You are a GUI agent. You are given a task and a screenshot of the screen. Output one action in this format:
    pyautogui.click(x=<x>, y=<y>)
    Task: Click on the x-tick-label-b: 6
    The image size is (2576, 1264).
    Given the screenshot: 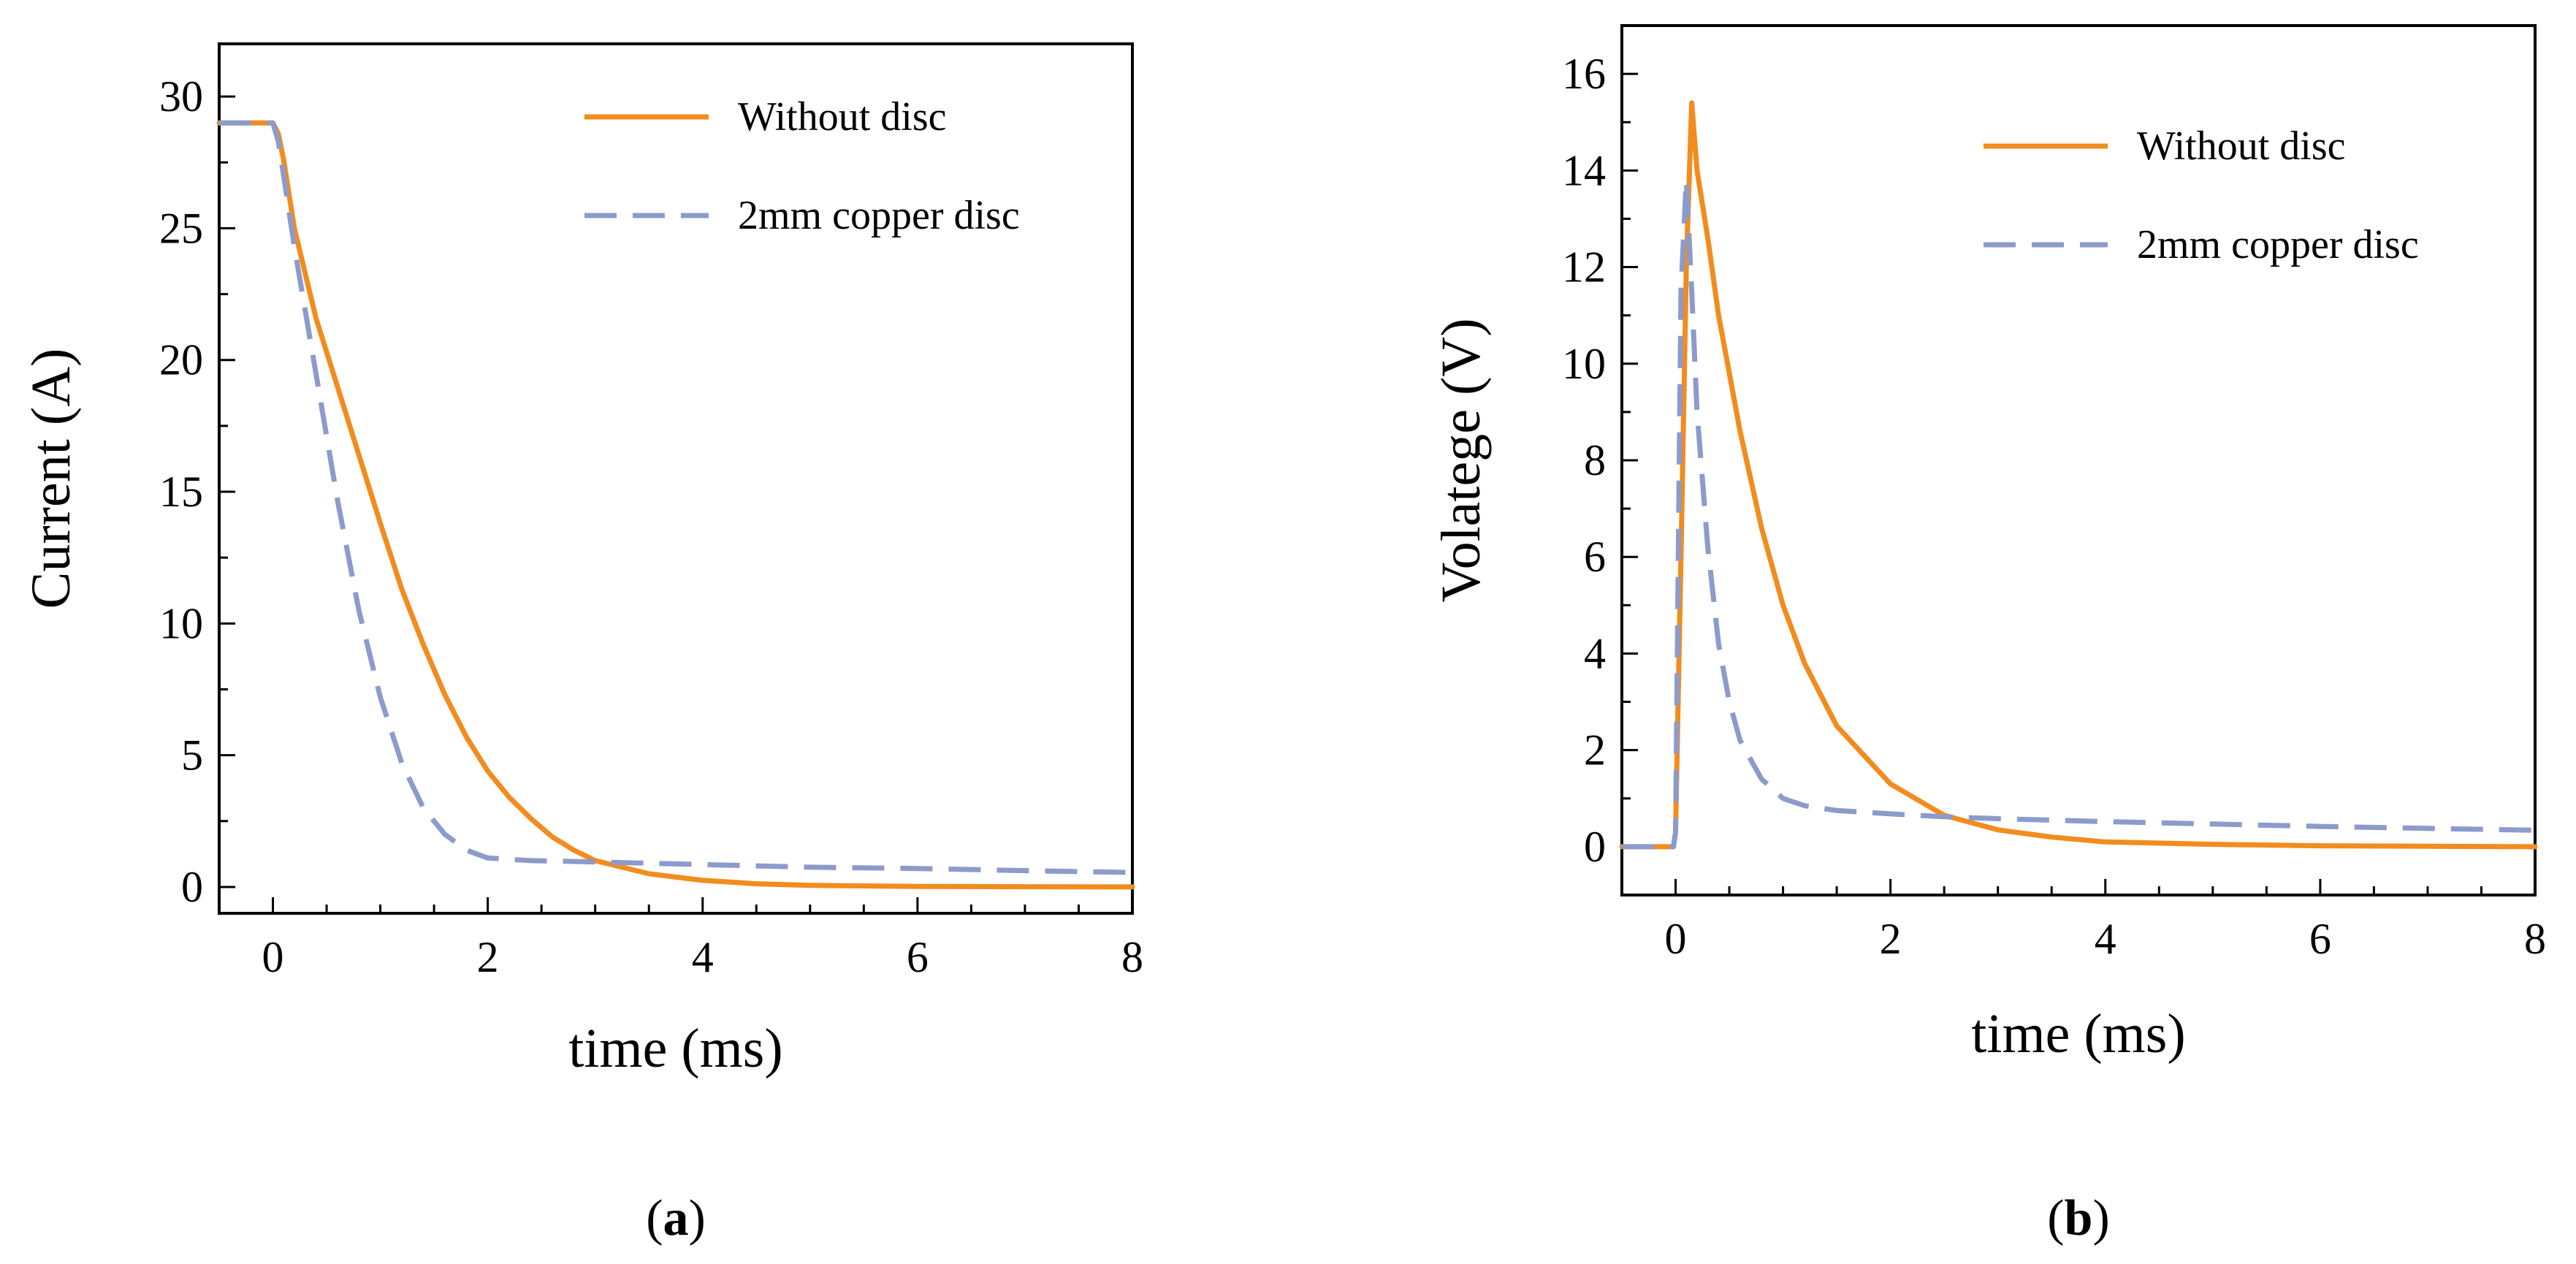 What is the action you would take?
    pyautogui.click(x=2320, y=939)
    